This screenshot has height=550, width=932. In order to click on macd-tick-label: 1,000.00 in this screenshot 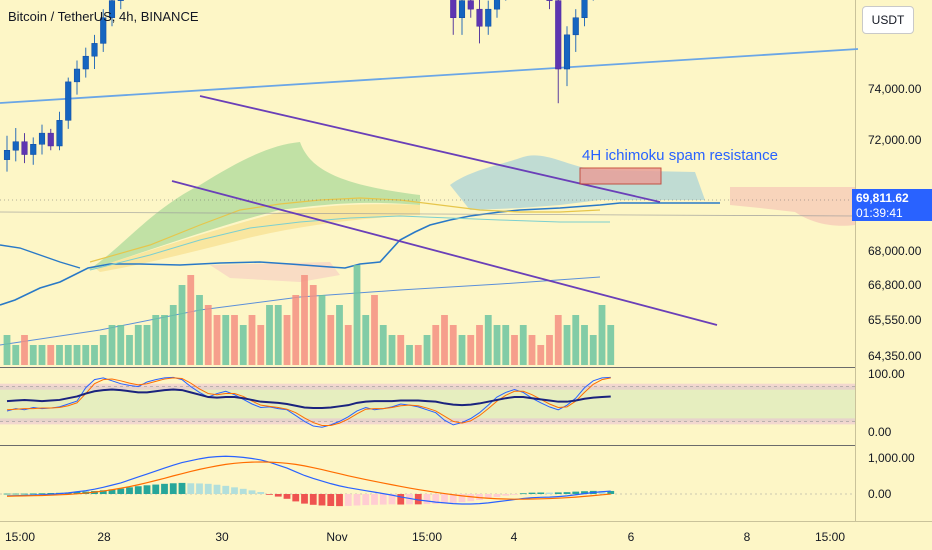, I will do `click(891, 458)`.